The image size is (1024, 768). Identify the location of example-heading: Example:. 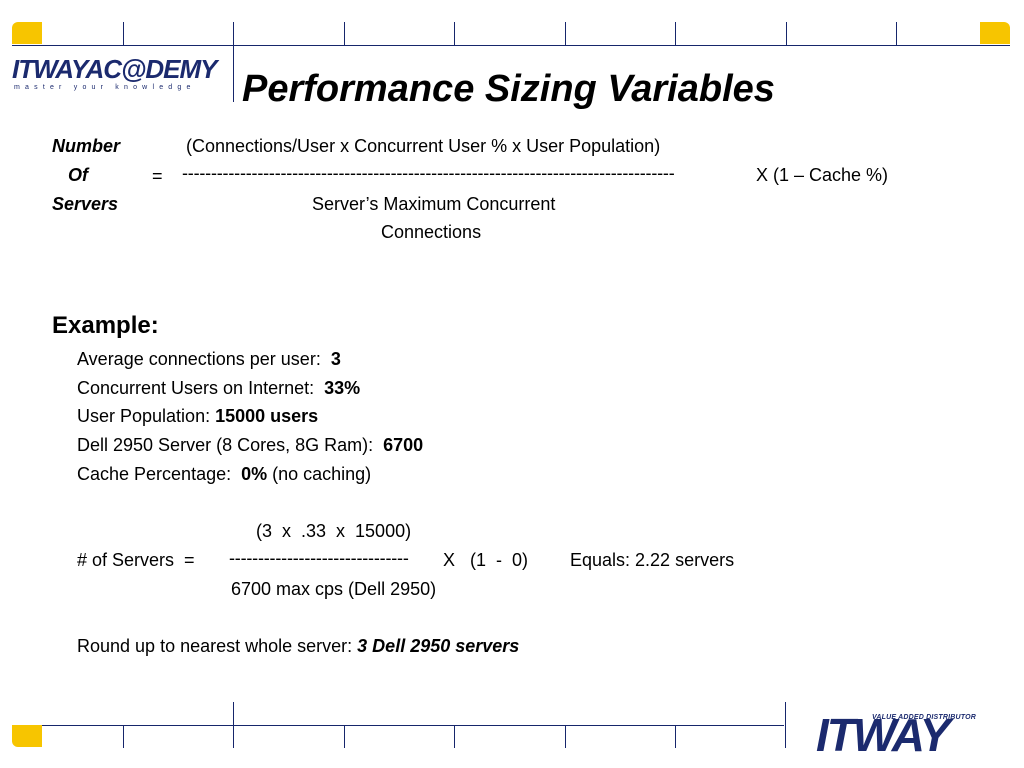
(105, 325).